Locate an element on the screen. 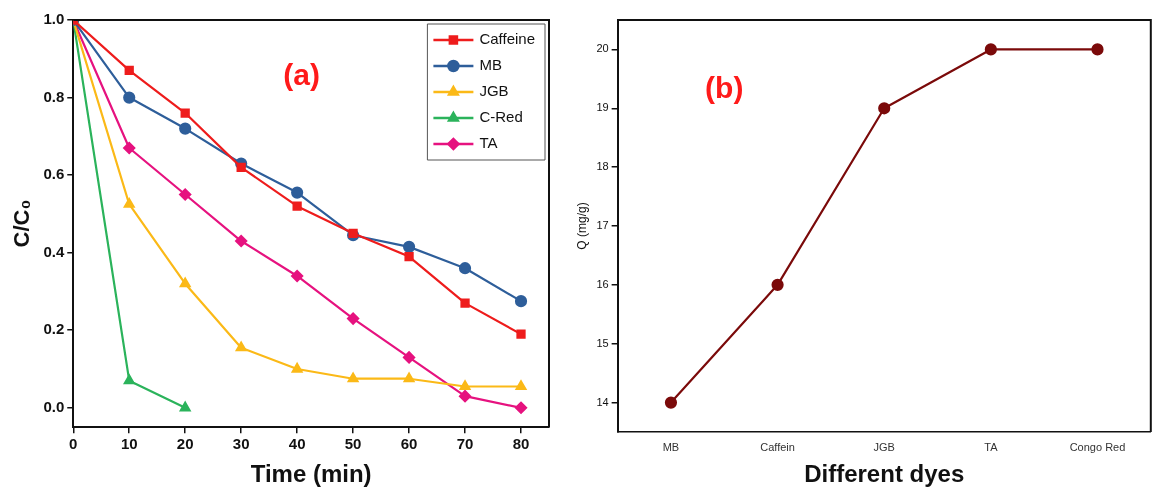  y-tick-label: 0.6 is located at coordinates (54, 174).